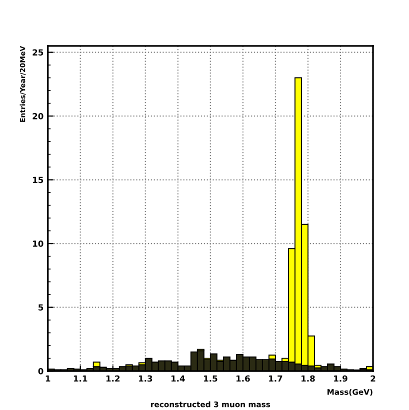 The image size is (409, 410). I want to click on y-tick-label: 5, so click(41, 307).